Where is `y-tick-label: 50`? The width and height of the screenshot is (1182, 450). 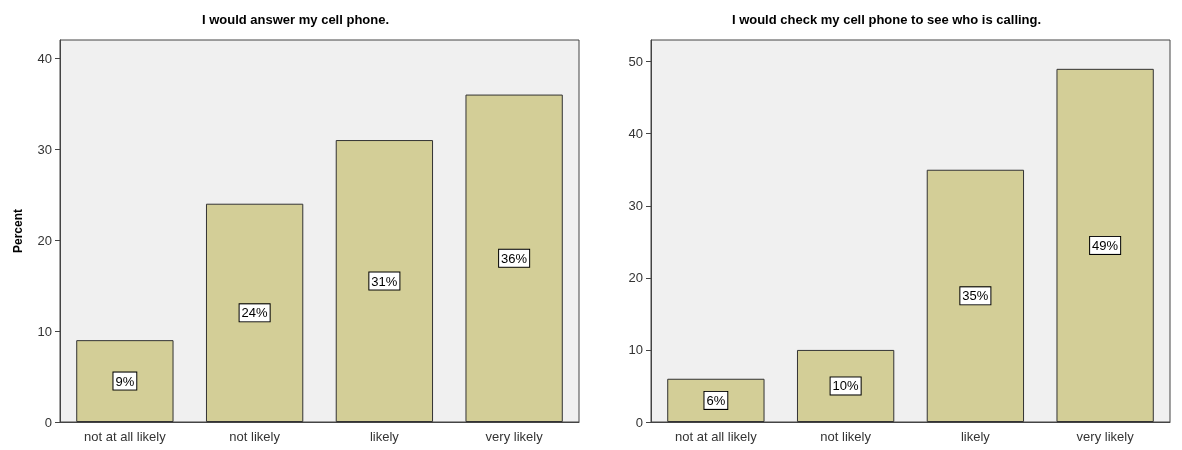 y-tick-label: 50 is located at coordinates (635, 62).